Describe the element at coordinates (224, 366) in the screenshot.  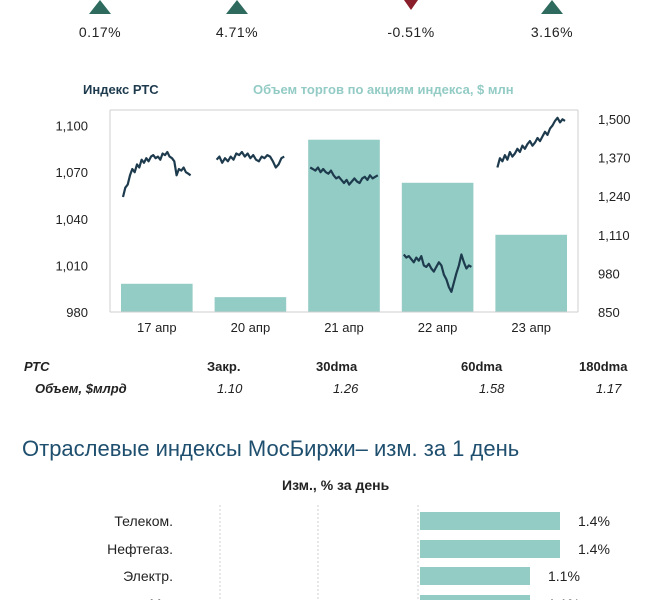
I see `stat-header-close: Закр.` at that location.